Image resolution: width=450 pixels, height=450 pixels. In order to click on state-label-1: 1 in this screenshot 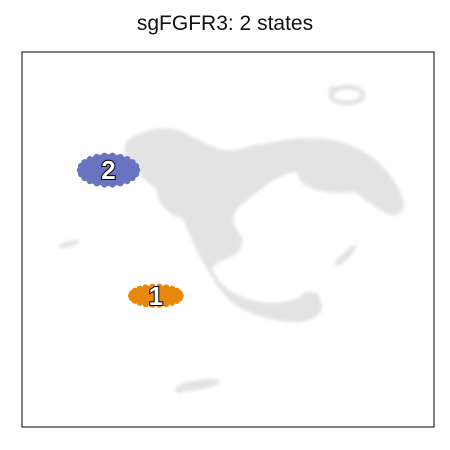, I will do `click(156, 296)`.